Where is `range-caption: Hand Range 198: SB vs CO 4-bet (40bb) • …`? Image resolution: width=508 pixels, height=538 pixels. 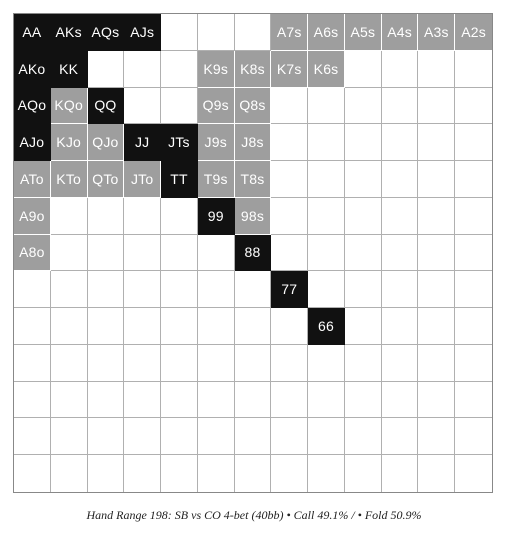
range-caption: Hand Range 198: SB vs CO 4-bet (40bb) • … is located at coordinates (254, 515).